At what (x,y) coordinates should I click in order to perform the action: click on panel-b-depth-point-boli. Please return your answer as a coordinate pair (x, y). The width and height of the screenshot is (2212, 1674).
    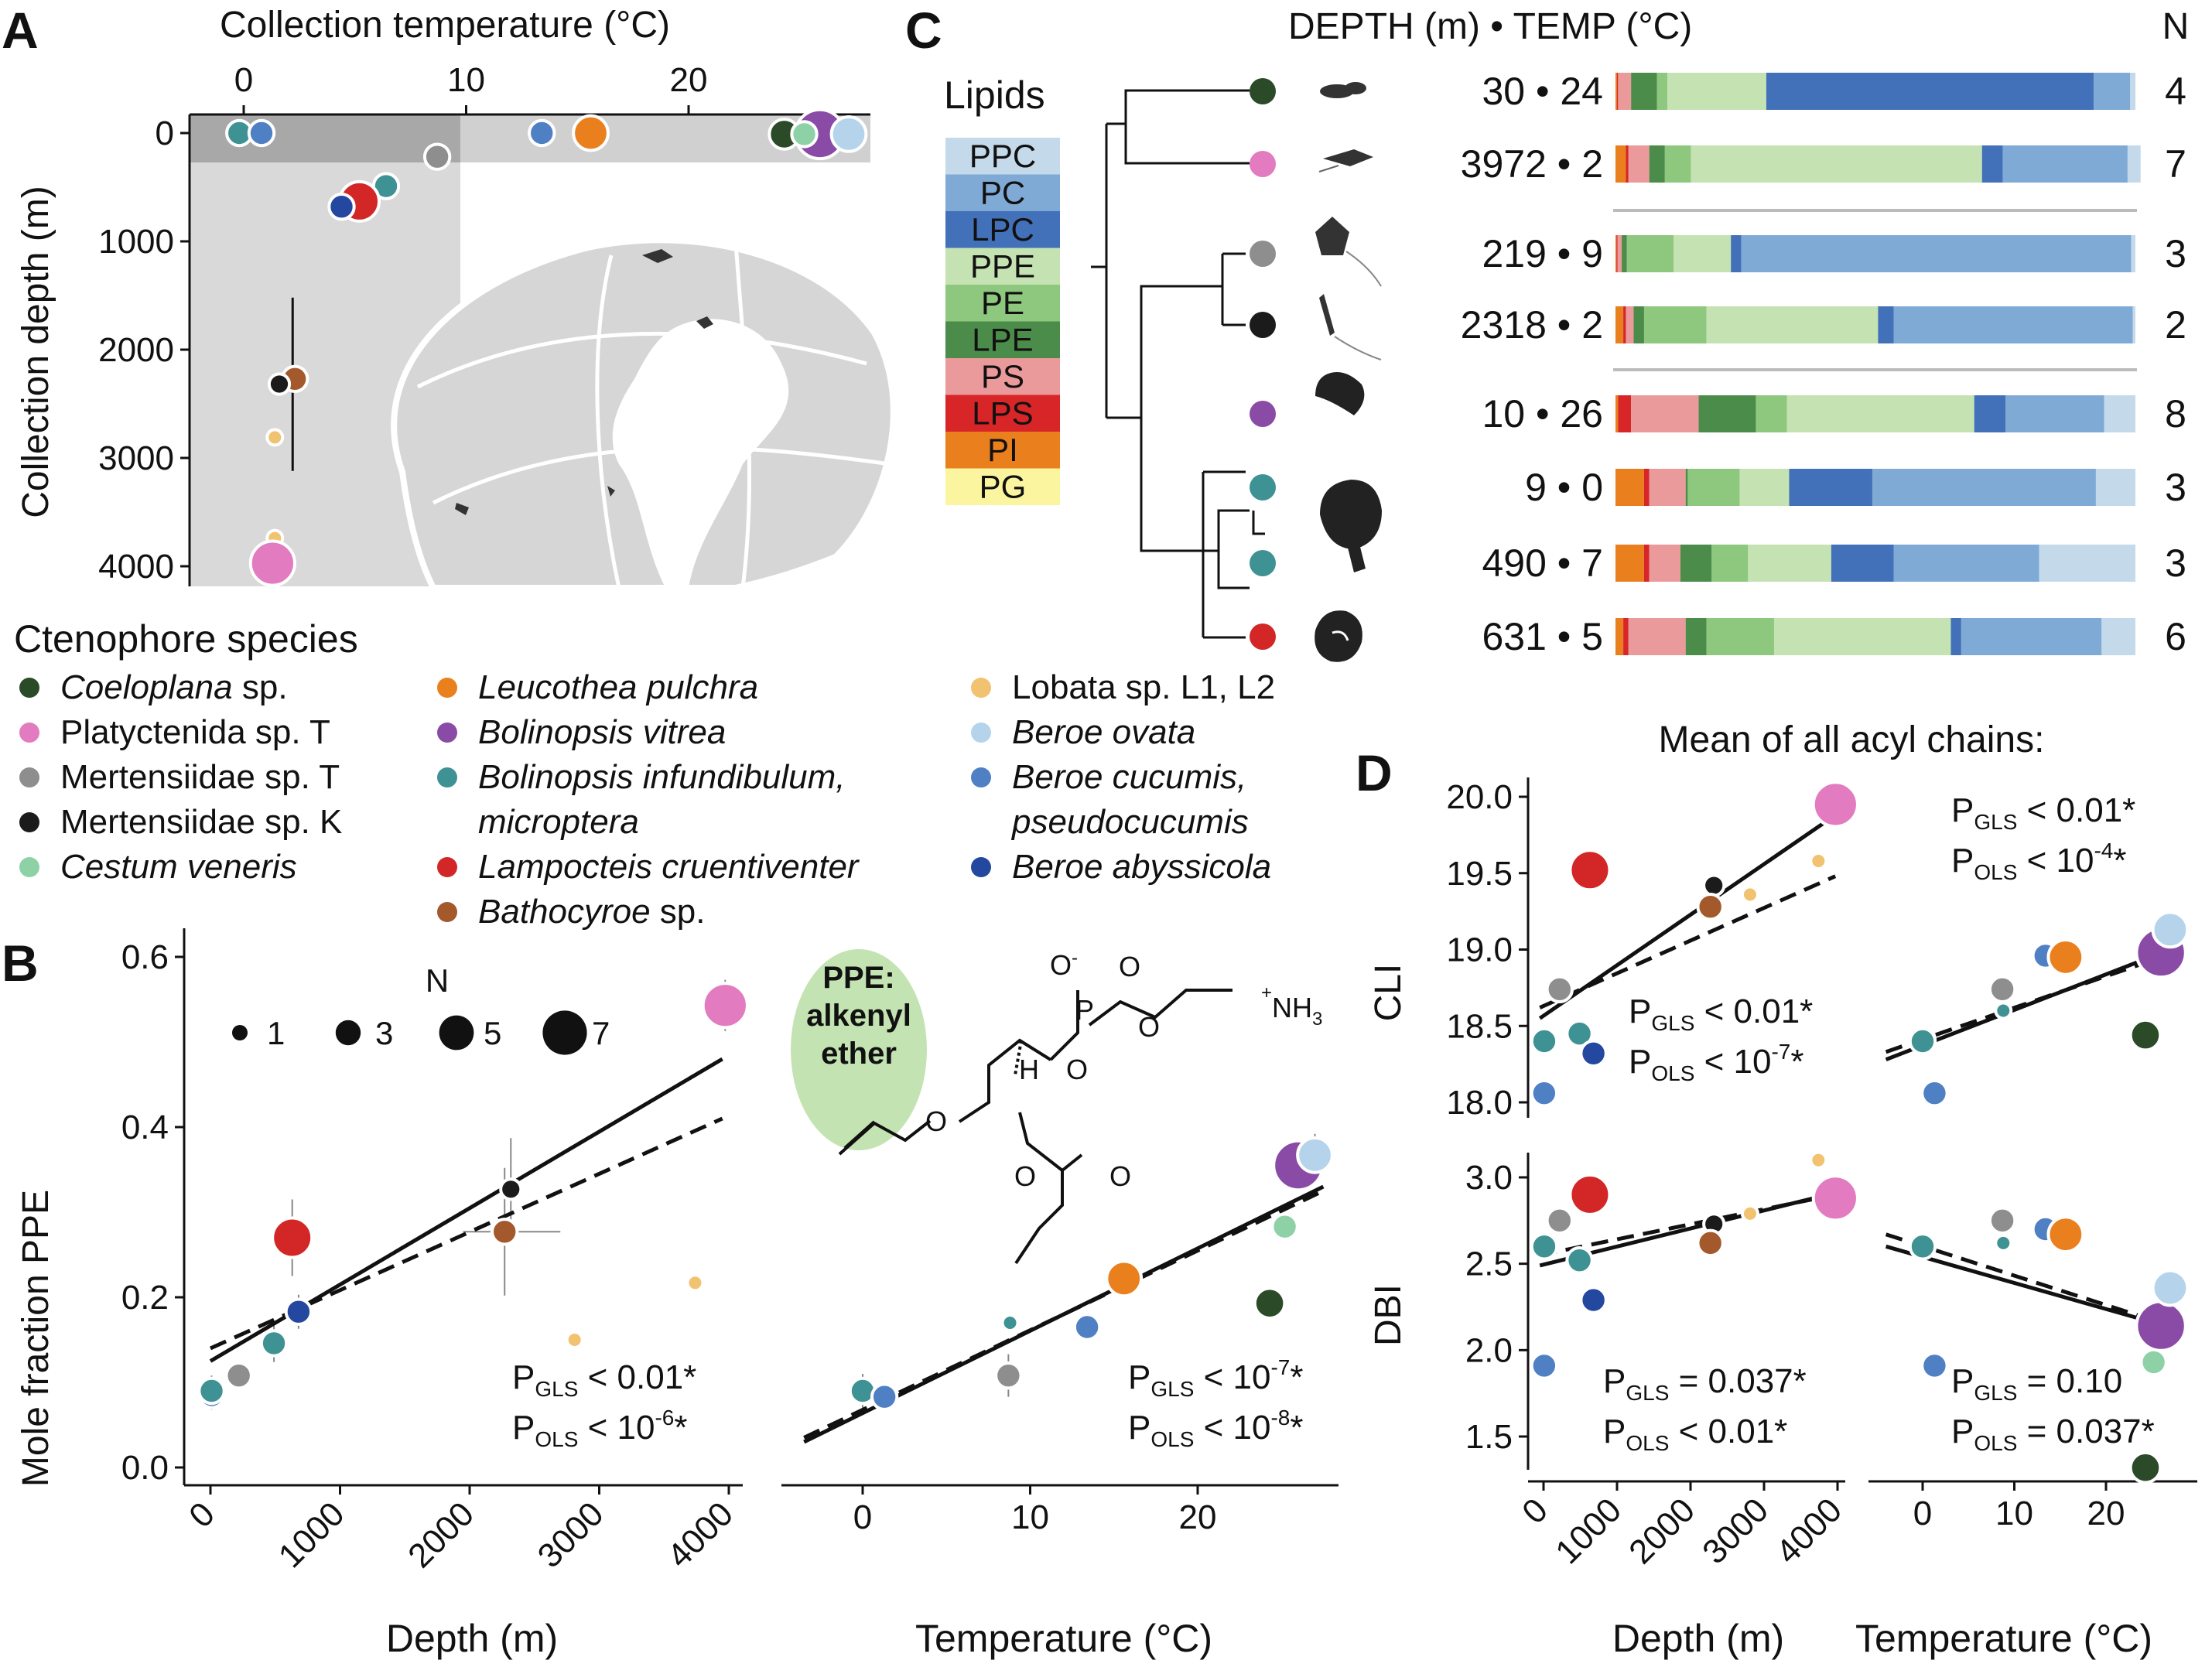
    Looking at the image, I should click on (274, 1343).